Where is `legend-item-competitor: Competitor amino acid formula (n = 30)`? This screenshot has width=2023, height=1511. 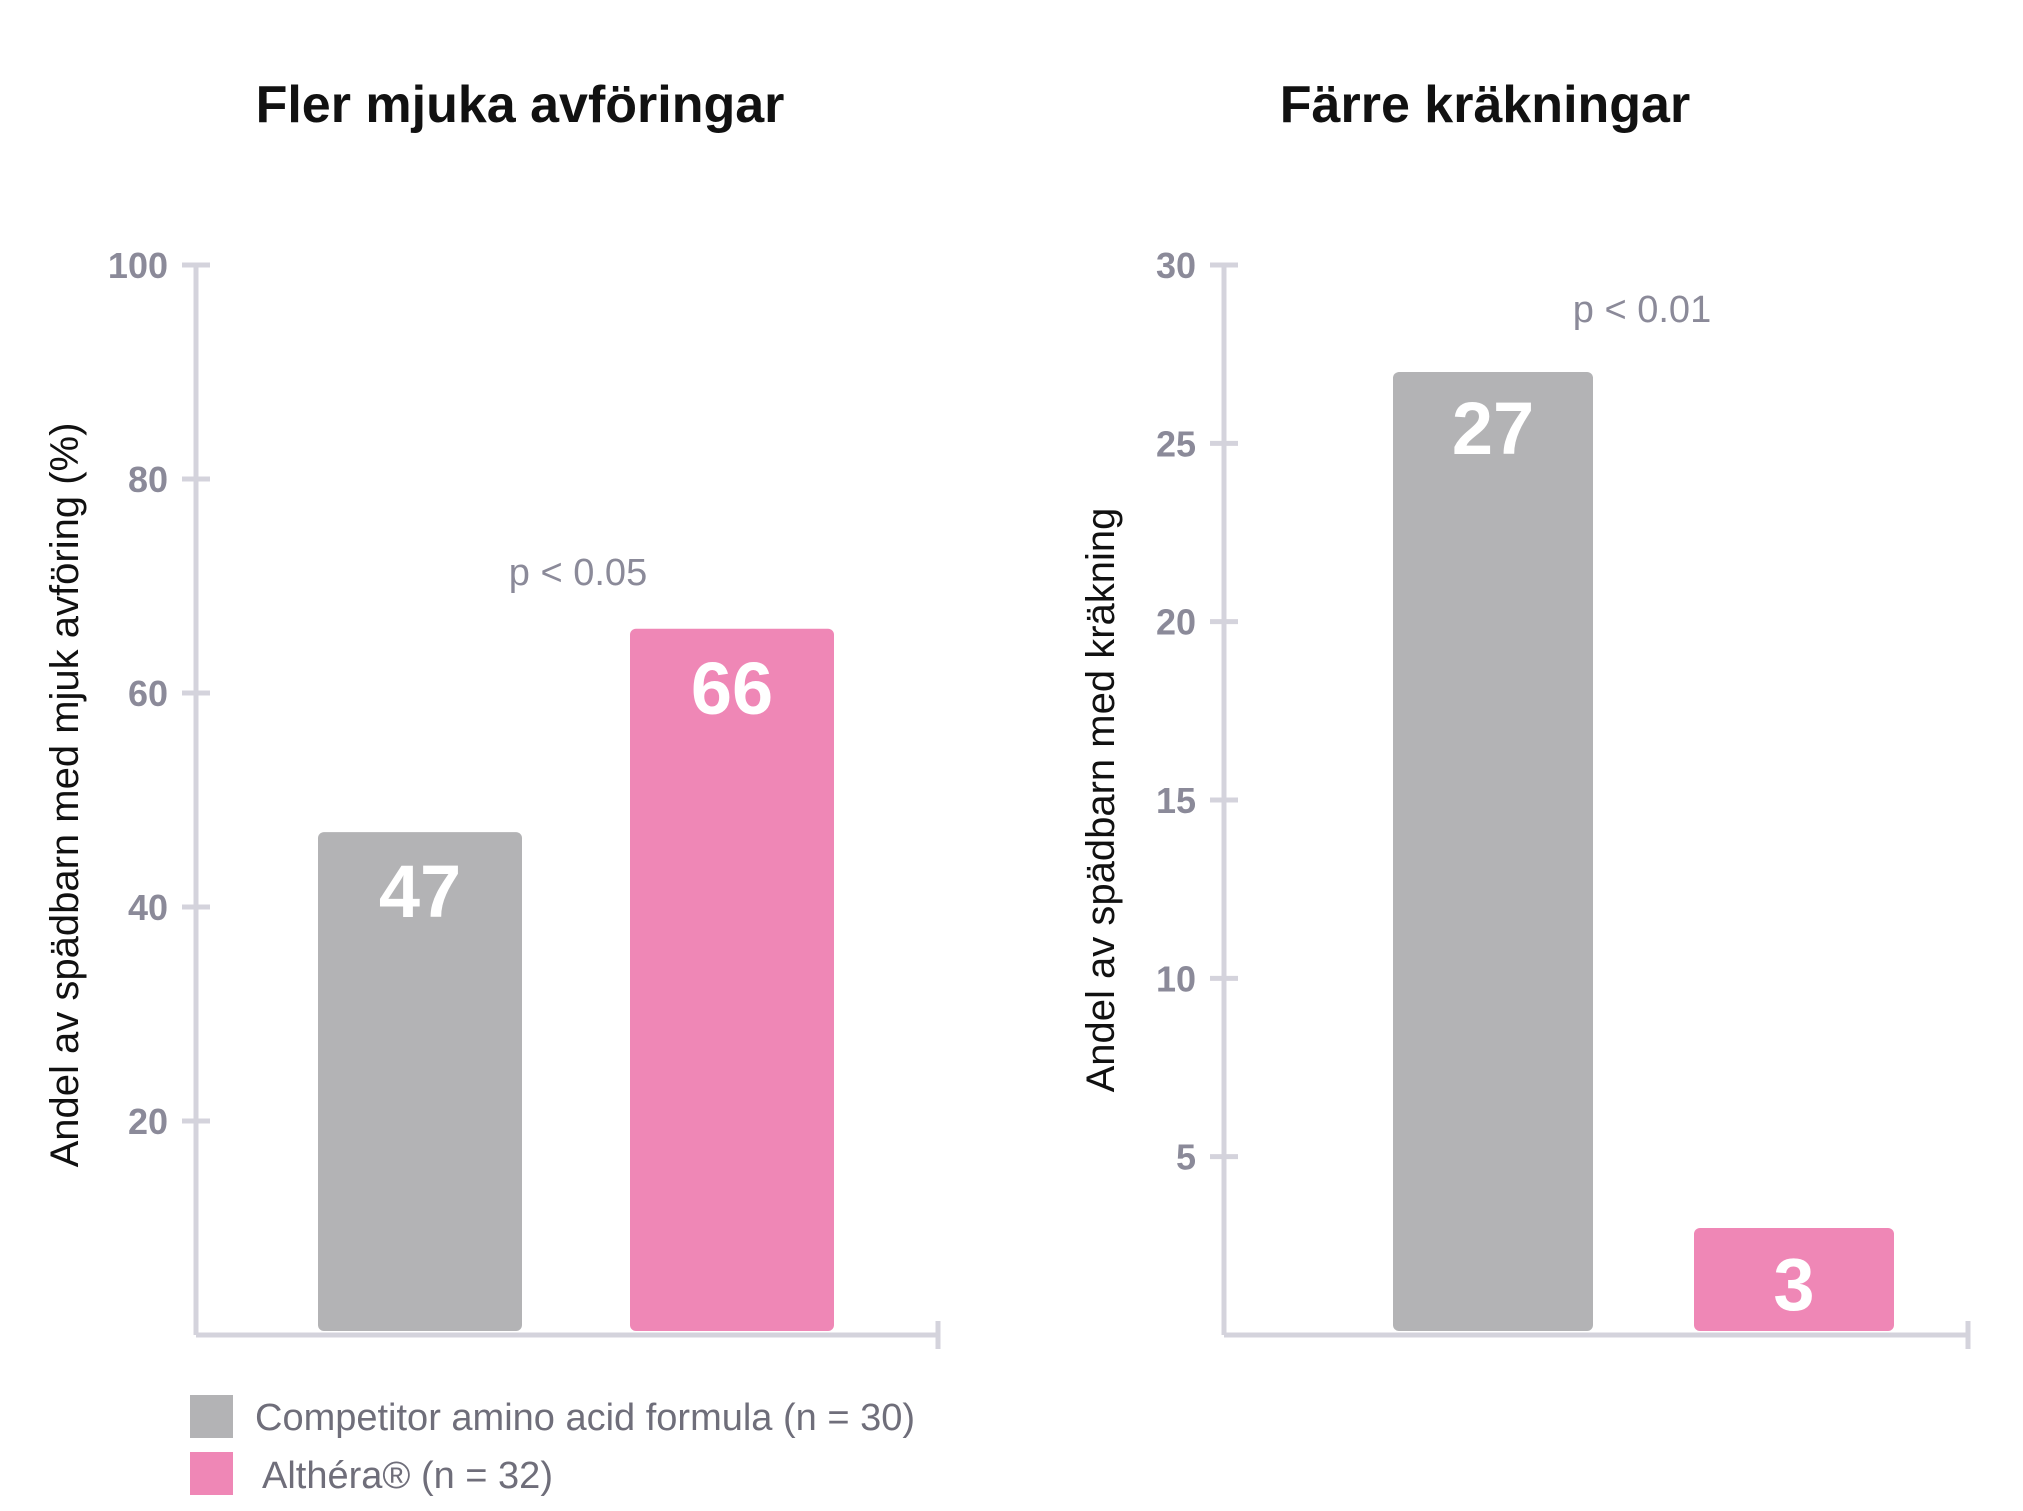 legend-item-competitor: Competitor amino acid formula (n = 30) is located at coordinates (552, 1417).